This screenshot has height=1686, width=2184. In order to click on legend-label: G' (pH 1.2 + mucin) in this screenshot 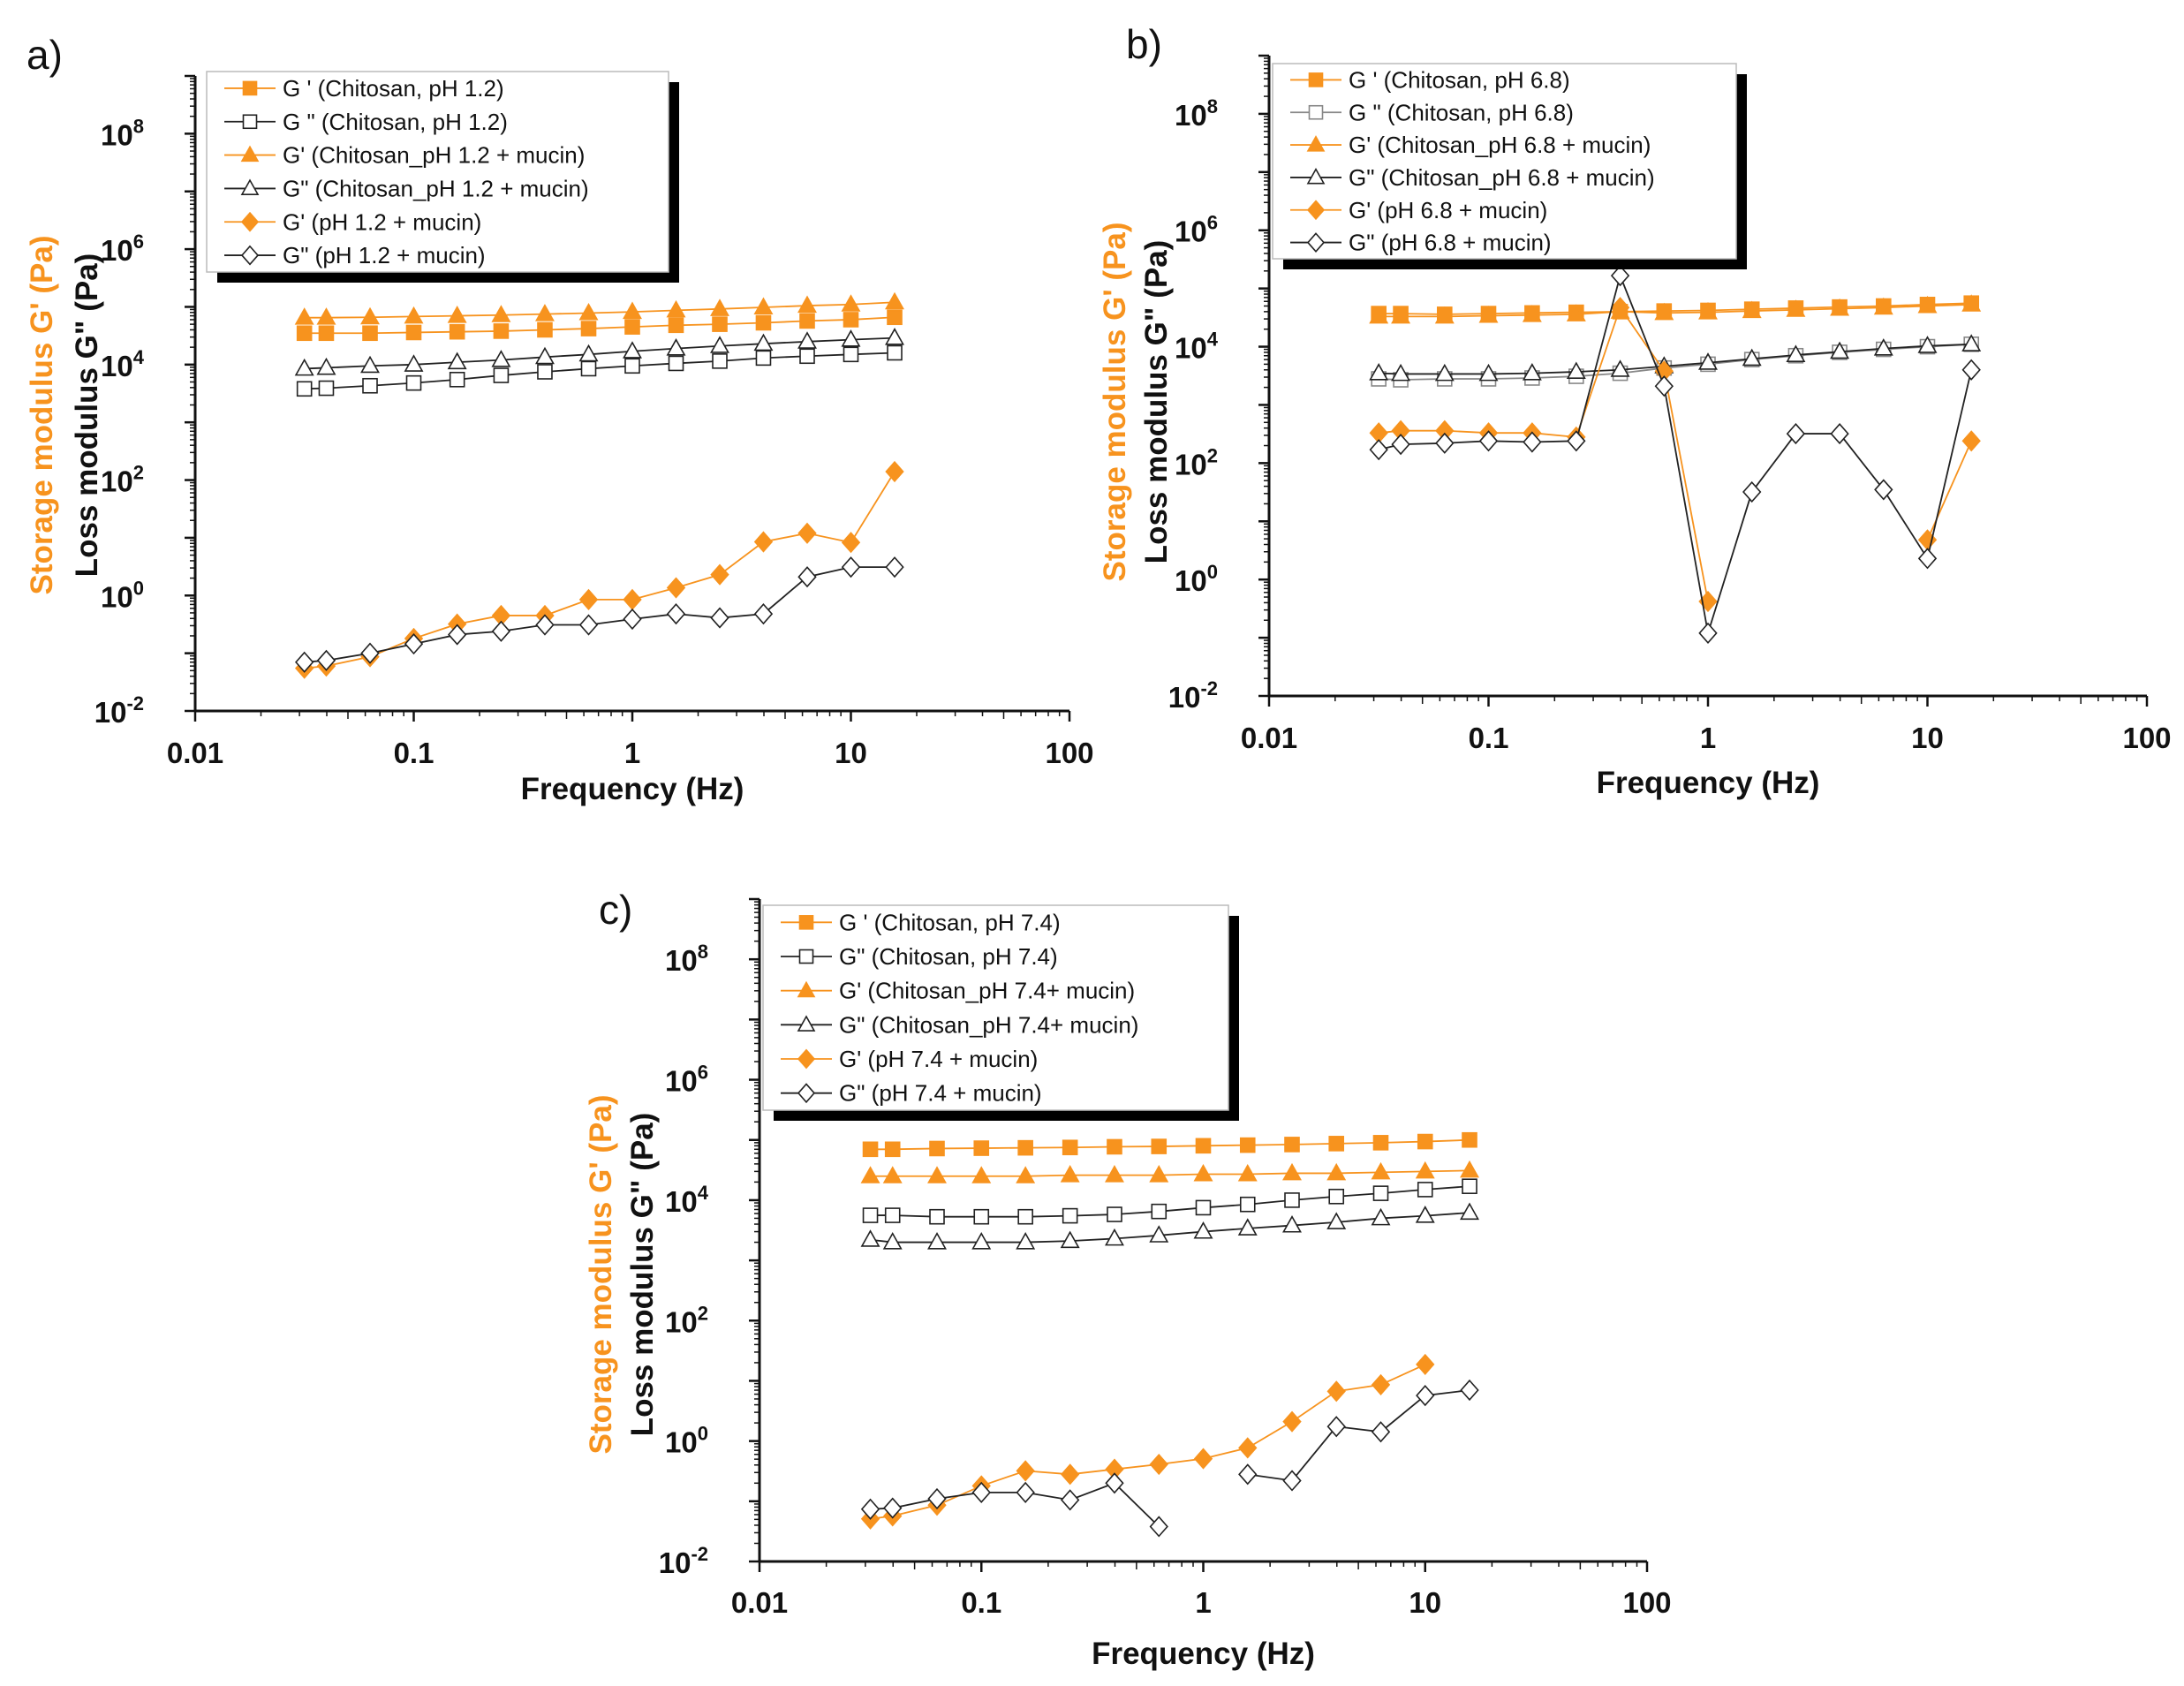, I will do `click(382, 222)`.